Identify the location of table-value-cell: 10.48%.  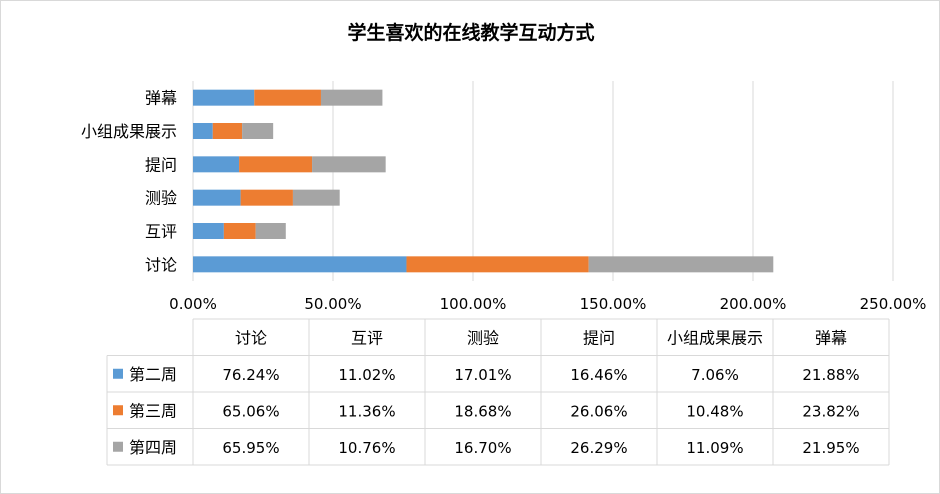
(714, 411).